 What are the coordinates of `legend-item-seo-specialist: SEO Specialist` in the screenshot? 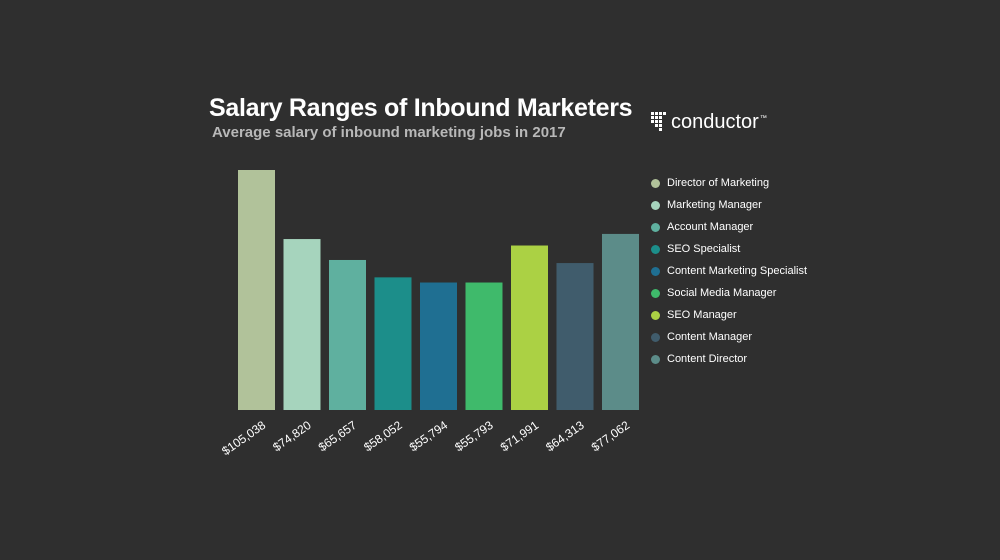 It's located at (729, 249).